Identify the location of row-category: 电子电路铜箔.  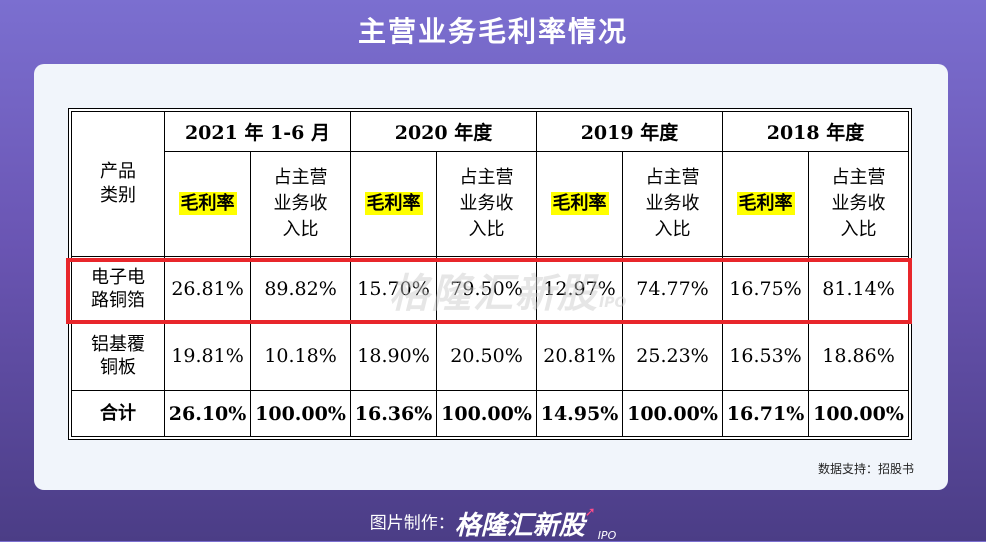
(118, 289).